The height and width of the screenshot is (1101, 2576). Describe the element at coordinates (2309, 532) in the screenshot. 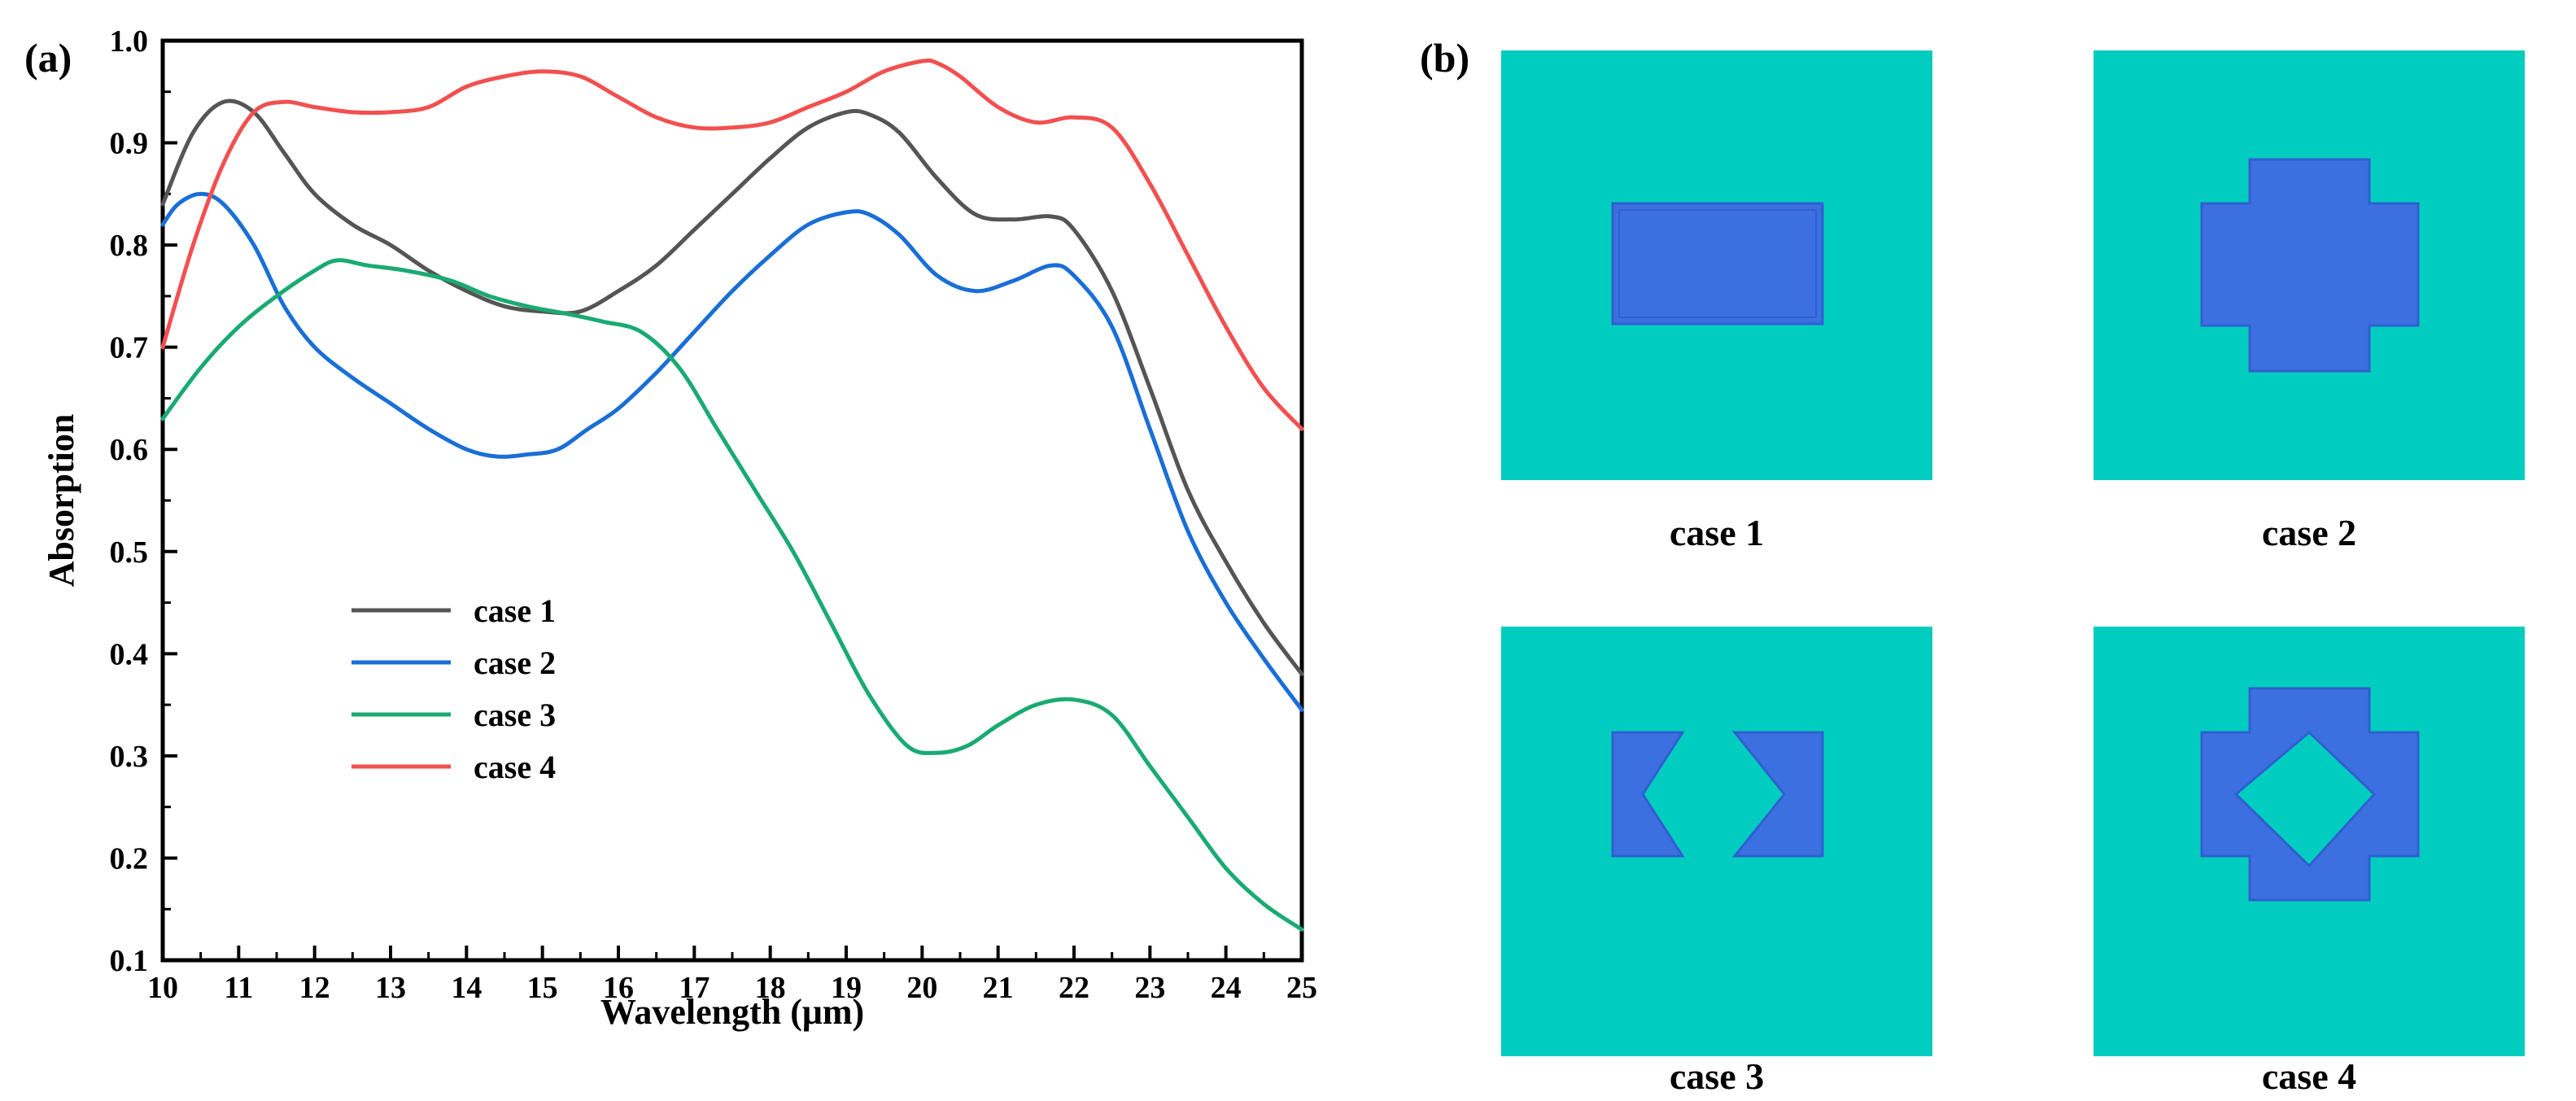

I see `case-2-caption: case 2` at that location.